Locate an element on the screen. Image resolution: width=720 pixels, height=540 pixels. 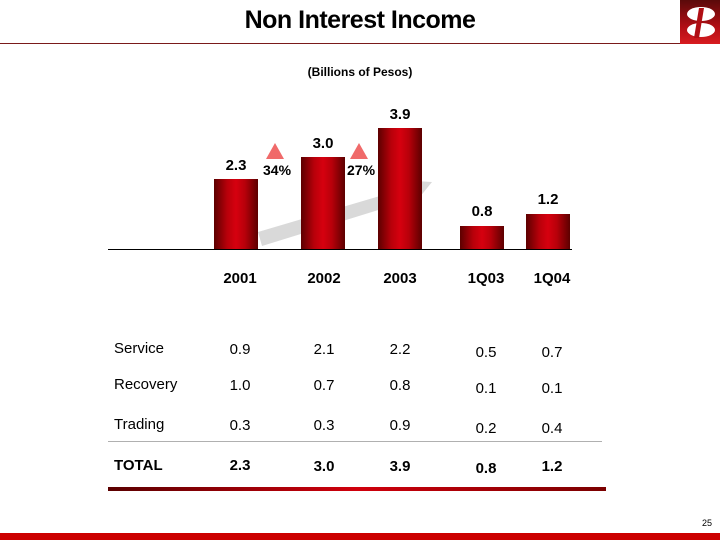
bar-label-1q04: 1.2 is located at coordinates (548, 199).